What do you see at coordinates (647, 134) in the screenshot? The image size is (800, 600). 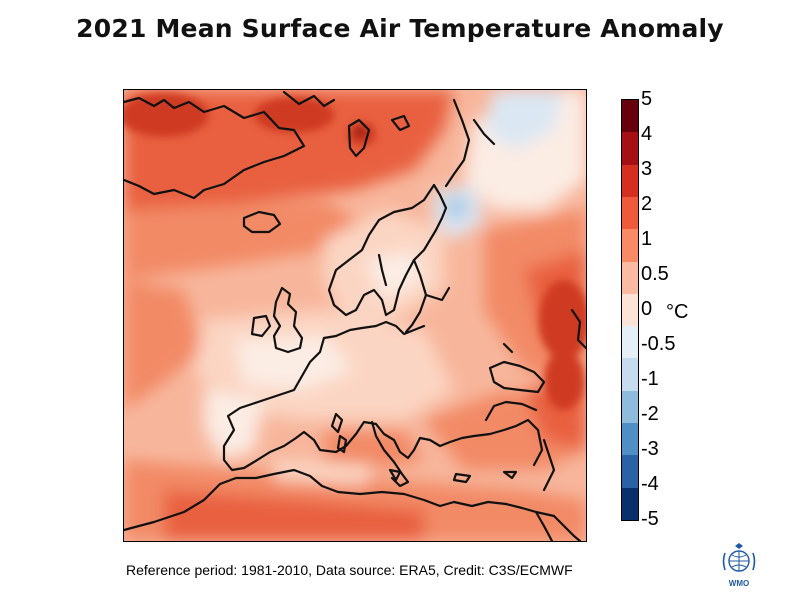 I see `colorbar-tick-label: 4` at bounding box center [647, 134].